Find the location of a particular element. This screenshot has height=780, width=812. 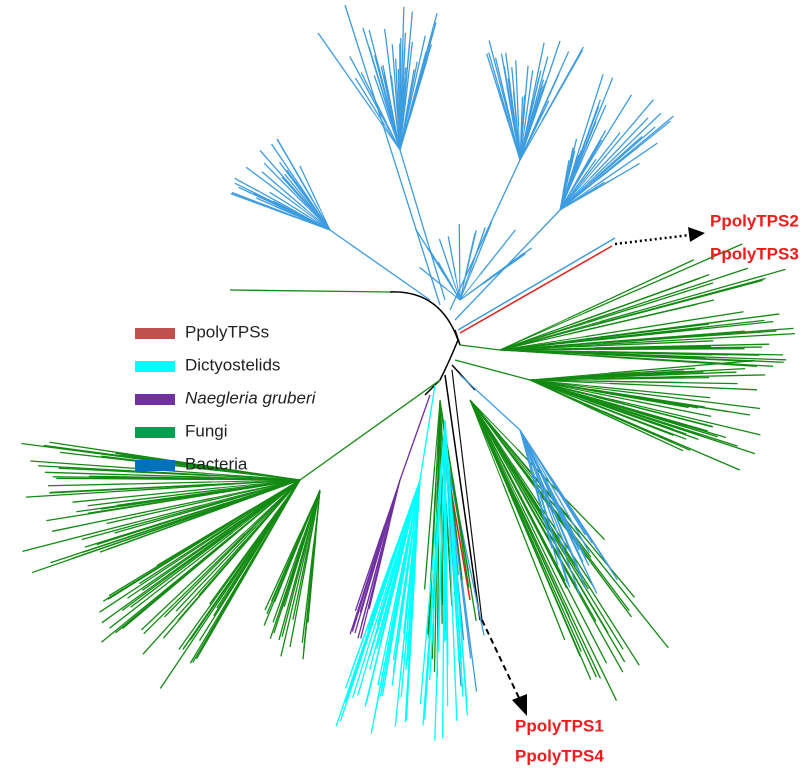

annotation: PpolyTPS4 is located at coordinates (559, 755).